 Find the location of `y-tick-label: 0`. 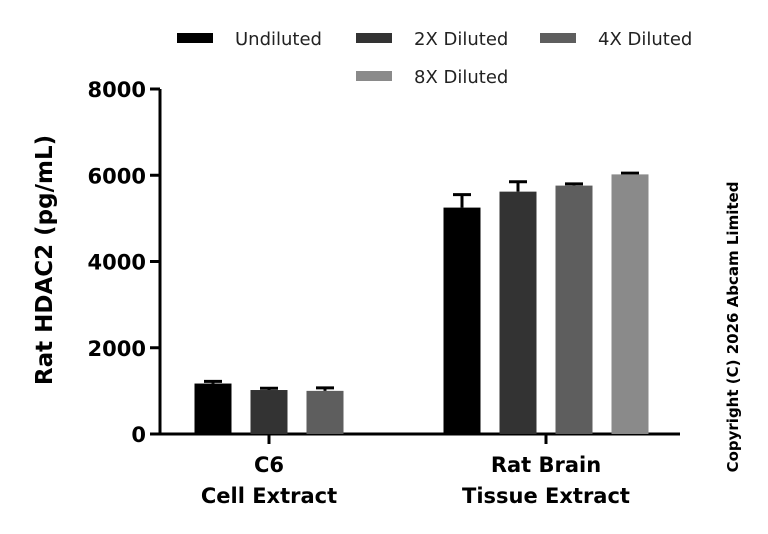

y-tick-label: 0 is located at coordinates (138, 435).